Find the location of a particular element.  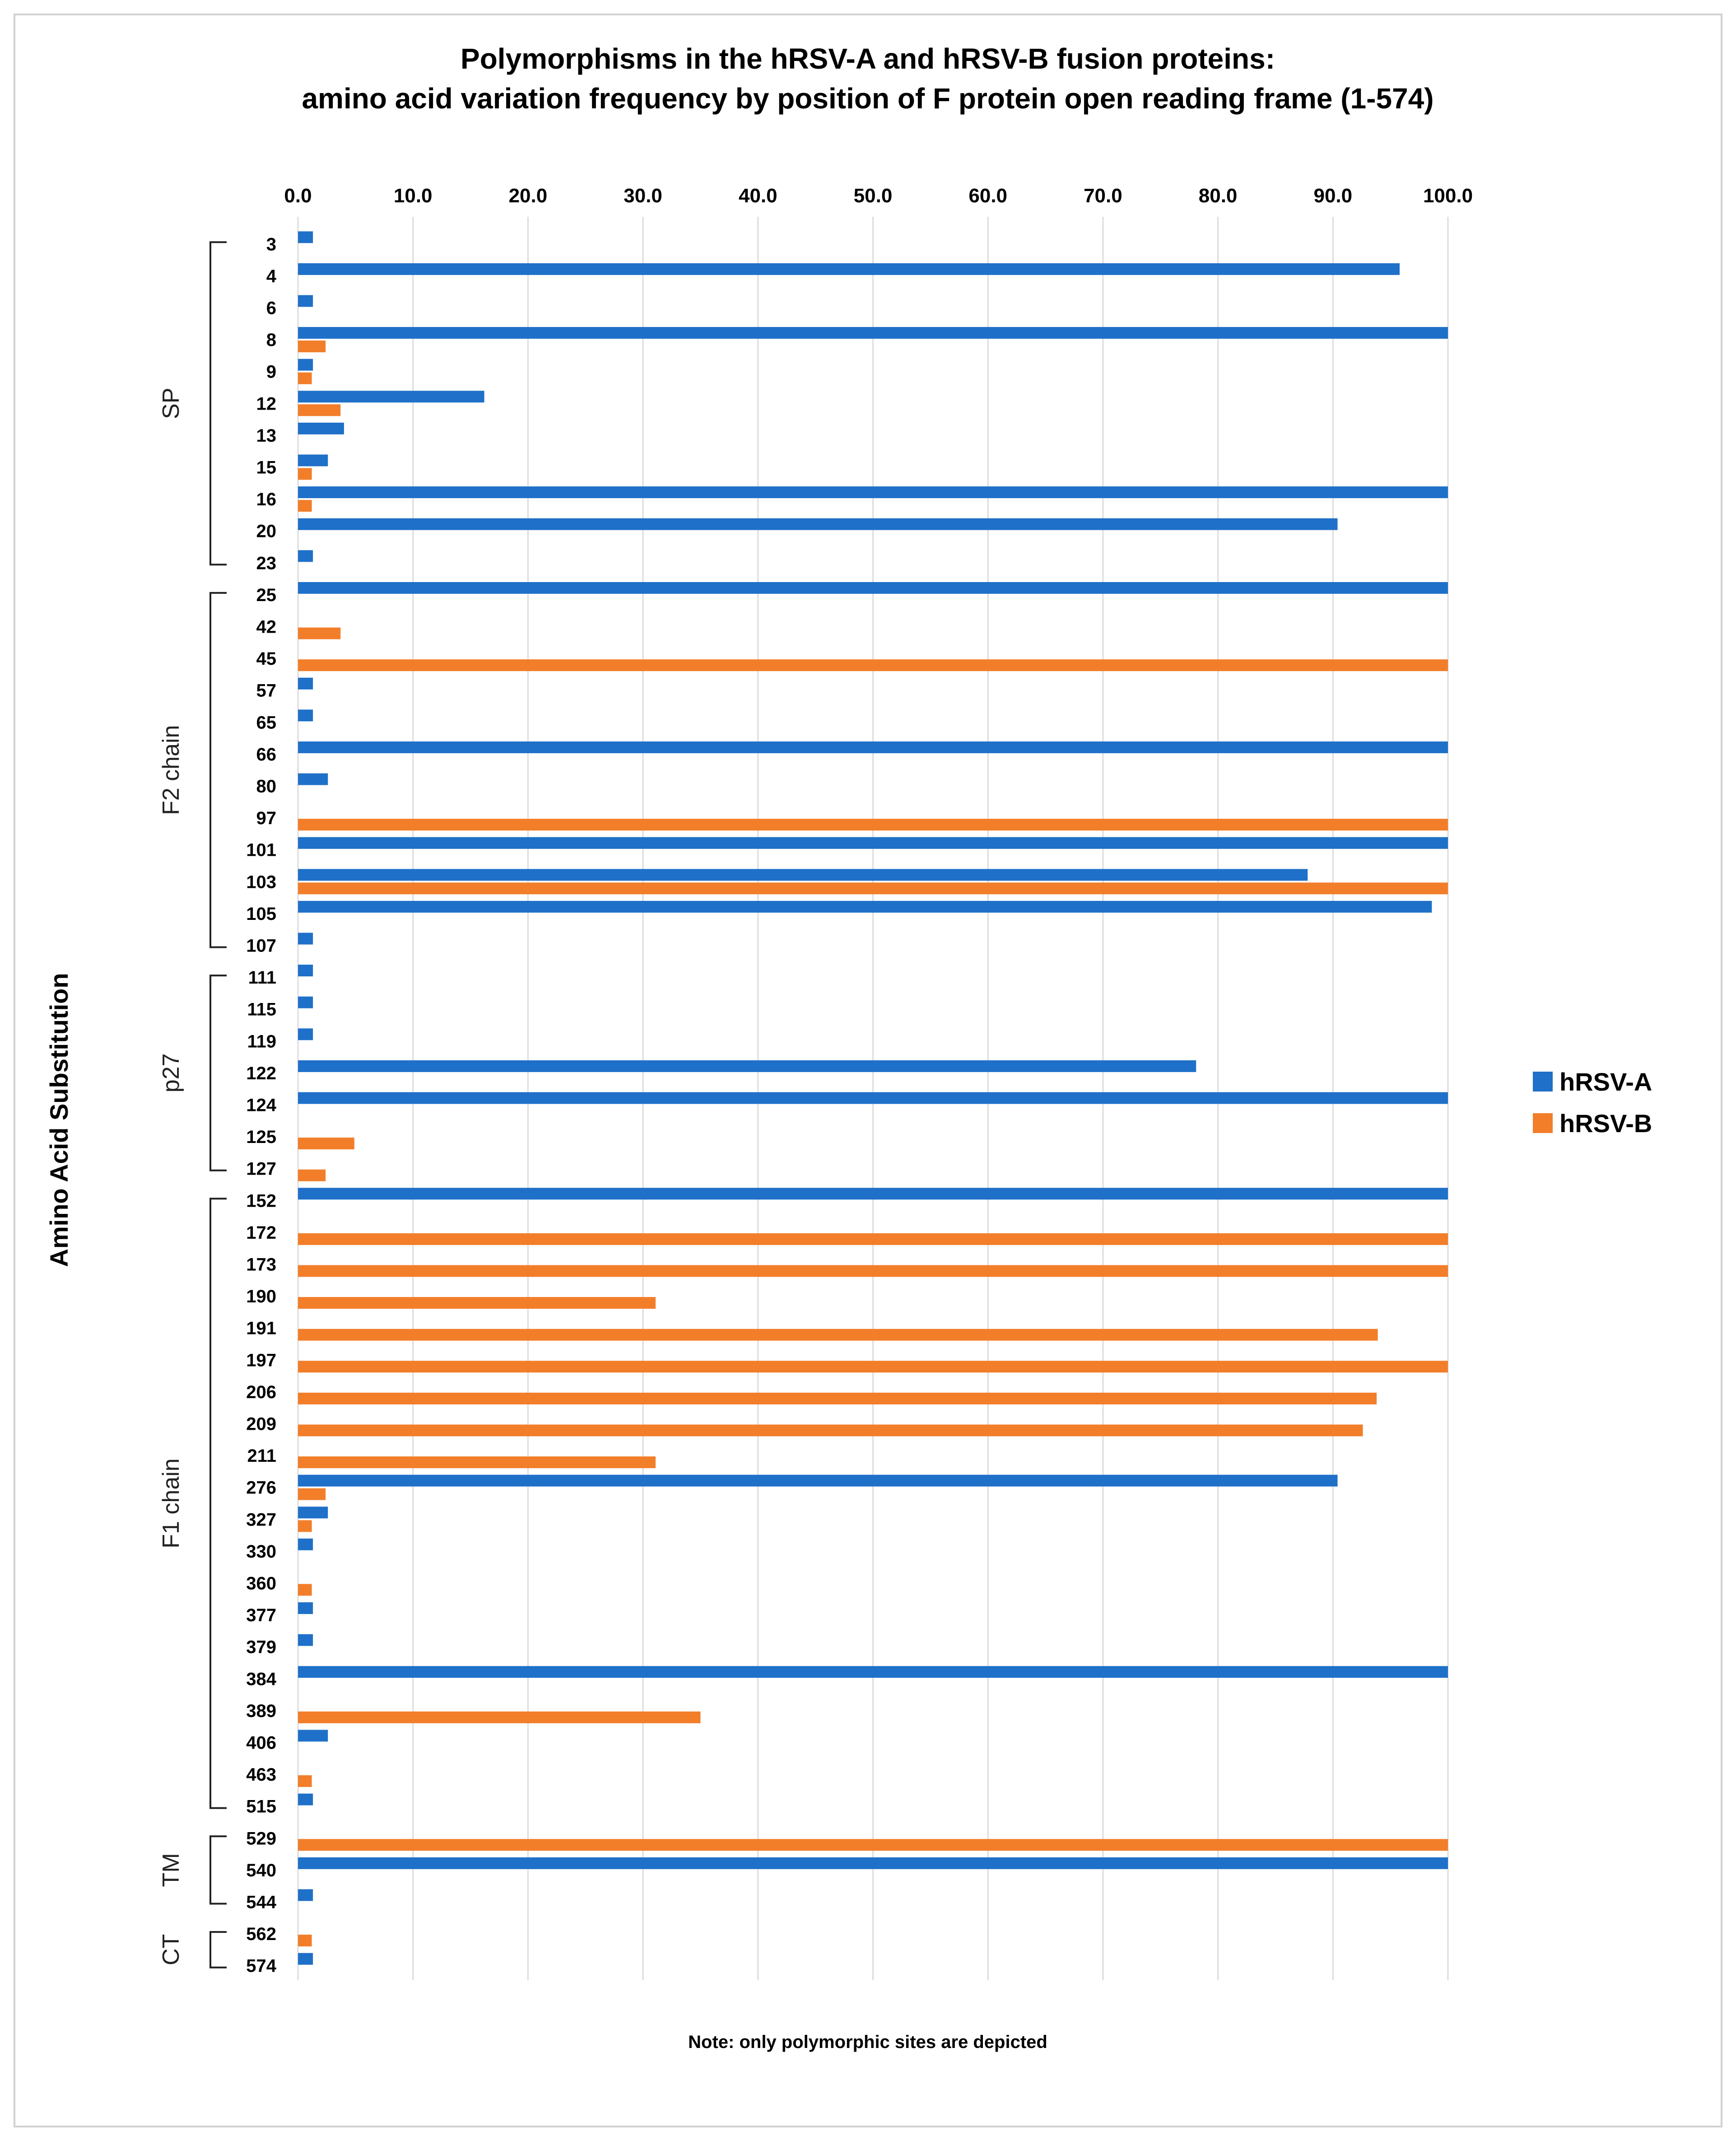

category-label: 379 is located at coordinates (261, 1647).